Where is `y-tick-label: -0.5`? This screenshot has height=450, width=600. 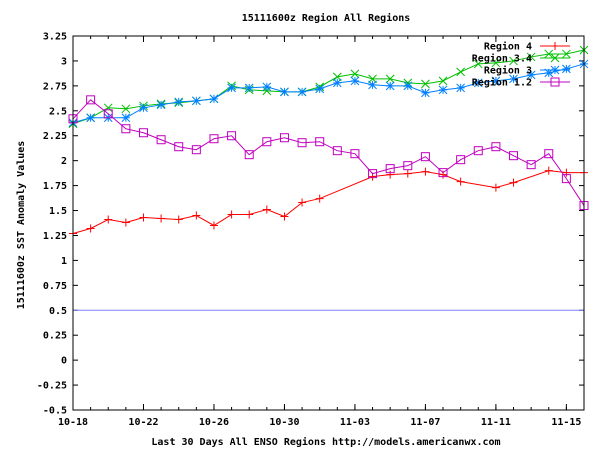
y-tick-label: -0.5 is located at coordinates (55, 411).